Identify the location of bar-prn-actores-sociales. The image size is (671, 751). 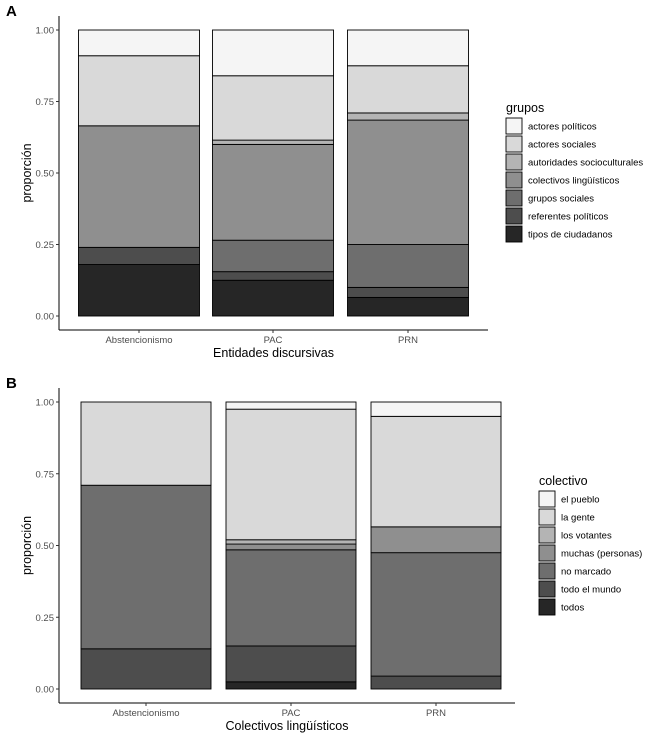
(408, 89).